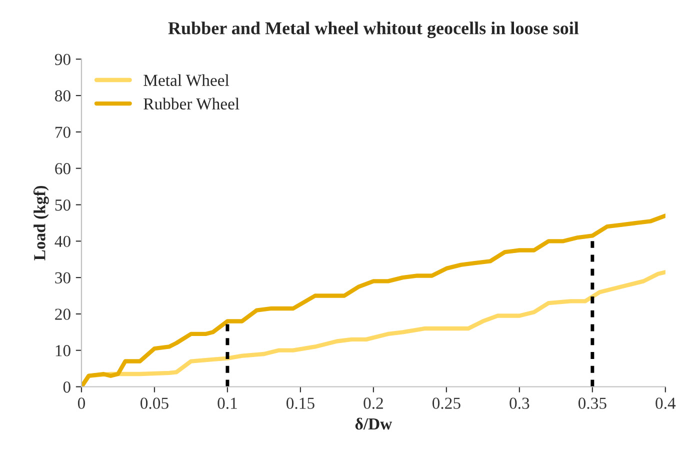 The image size is (679, 455). Describe the element at coordinates (373, 403) in the screenshot. I see `x-tick-label: 0.2` at that location.